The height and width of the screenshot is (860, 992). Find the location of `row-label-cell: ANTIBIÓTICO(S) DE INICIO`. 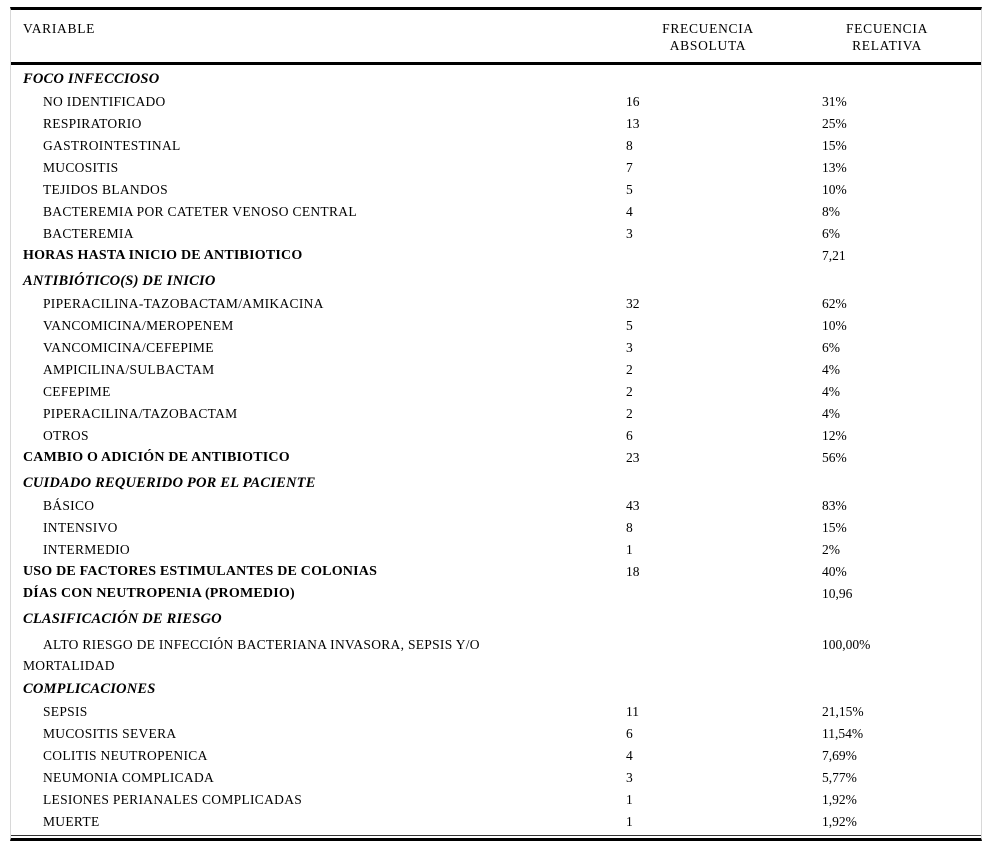

row-label-cell: ANTIBIÓTICO(S) DE INICIO is located at coordinates (317, 281).